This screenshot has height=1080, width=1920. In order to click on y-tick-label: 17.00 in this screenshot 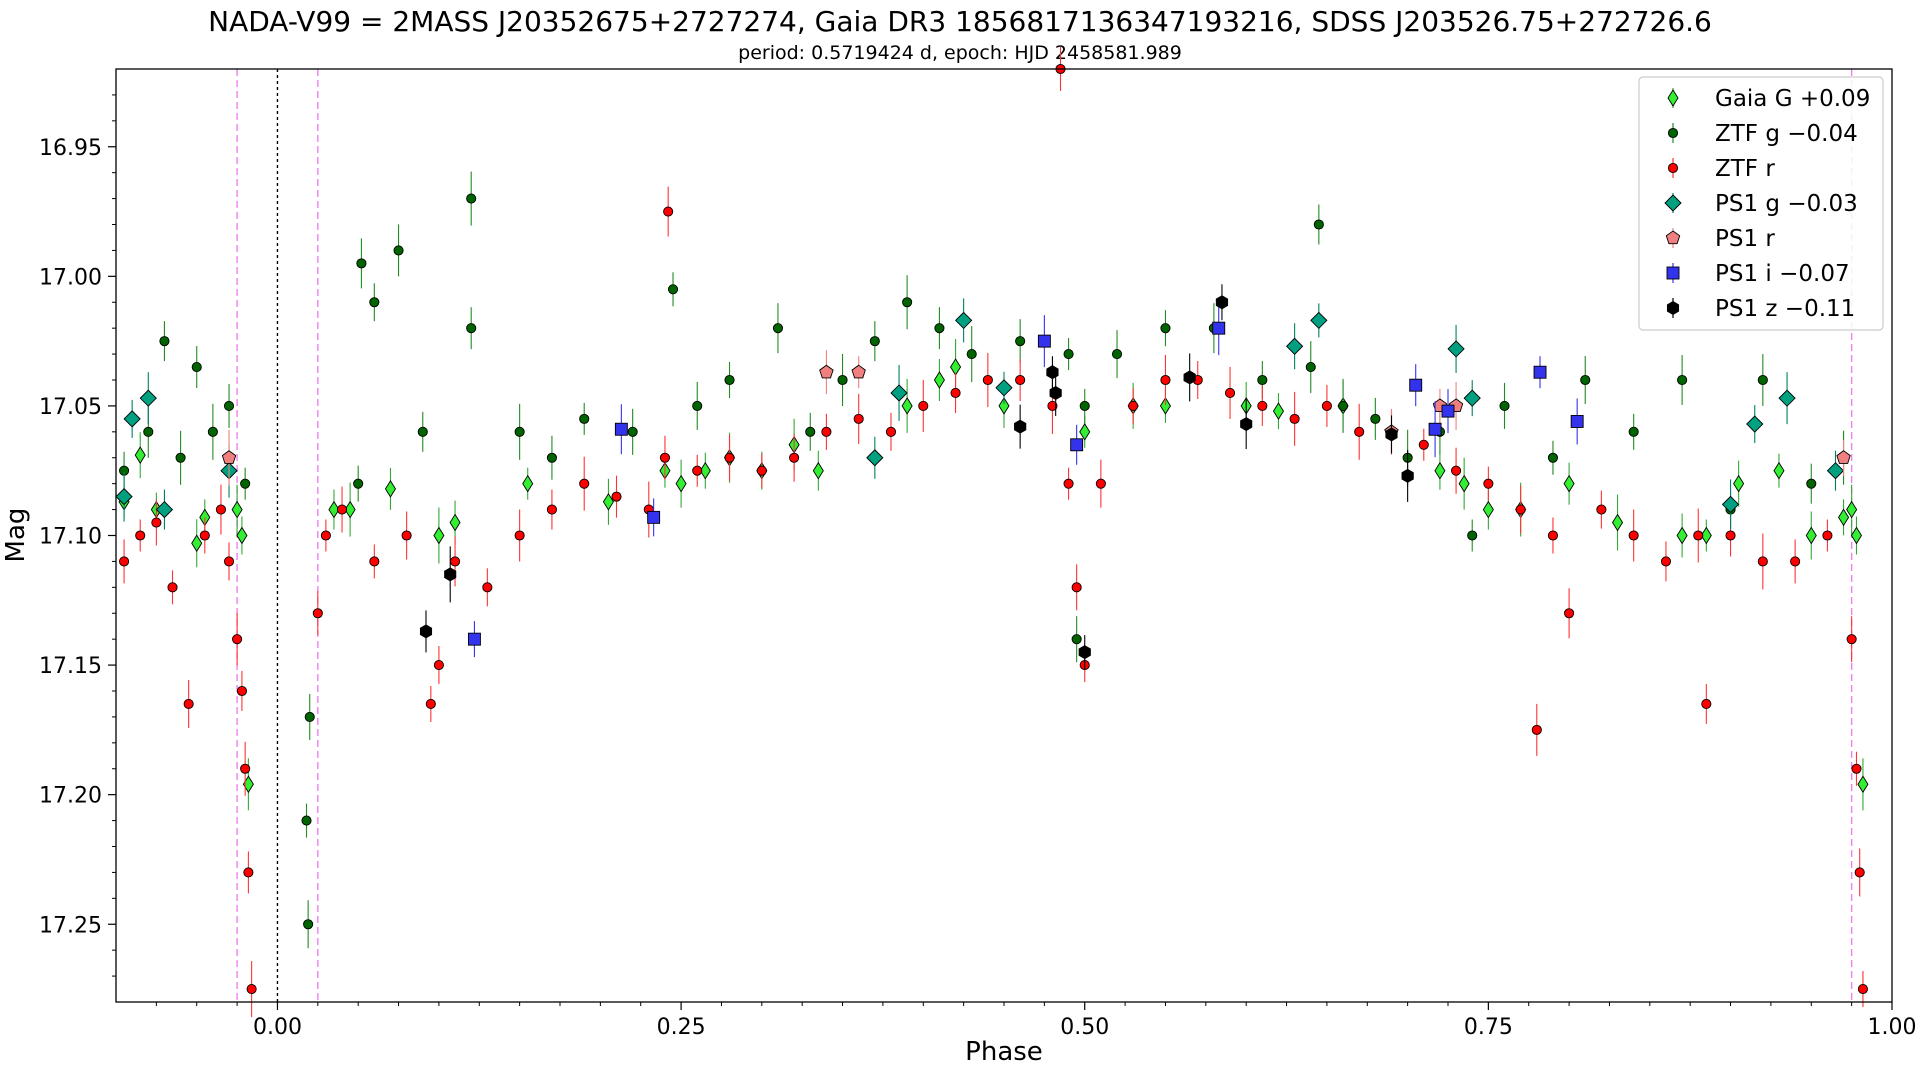, I will do `click(70, 277)`.